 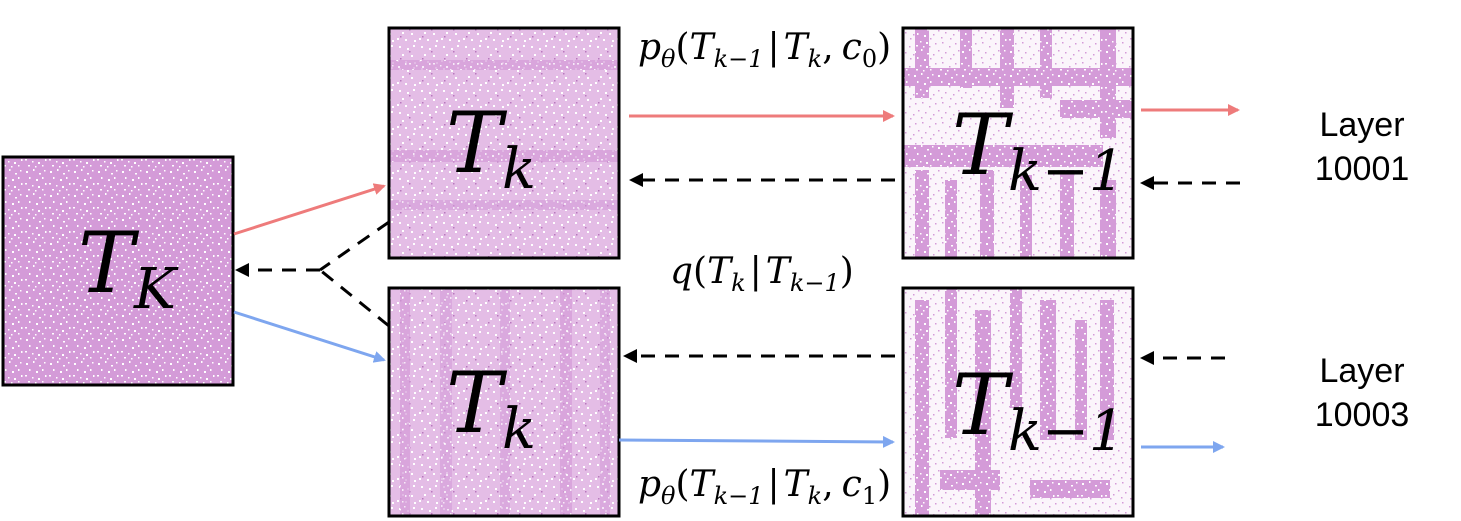 I want to click on tile-Tk-top-sub: k, so click(x=519, y=169).